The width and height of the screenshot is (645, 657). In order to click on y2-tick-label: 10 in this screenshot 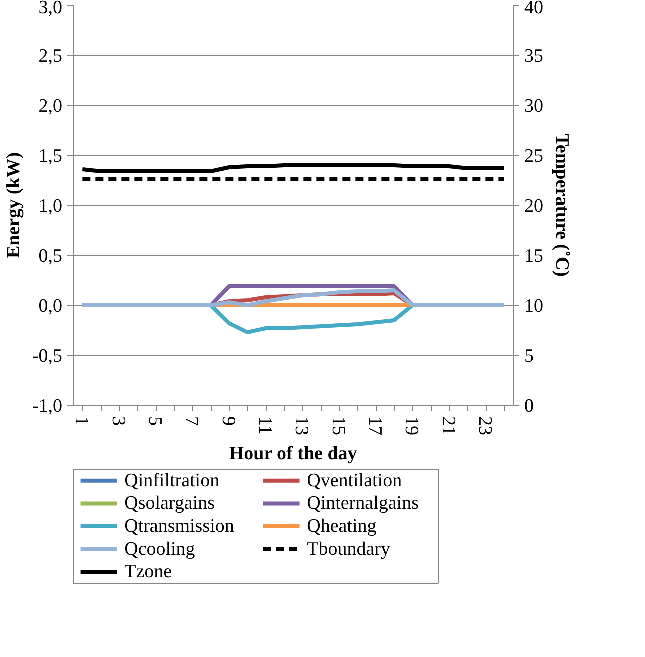, I will do `click(534, 306)`.